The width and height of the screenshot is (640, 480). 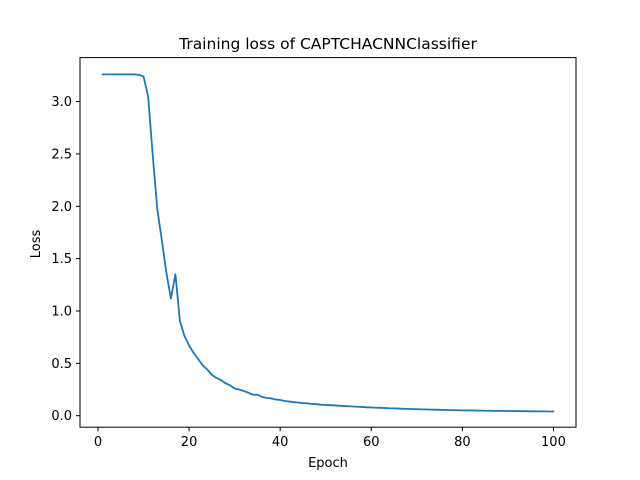 I want to click on x-tick-label: 60, so click(x=371, y=442).